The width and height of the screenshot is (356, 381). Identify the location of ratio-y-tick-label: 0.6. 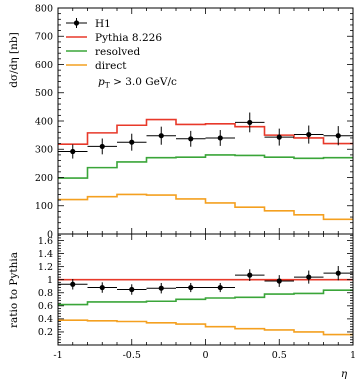
(45, 306).